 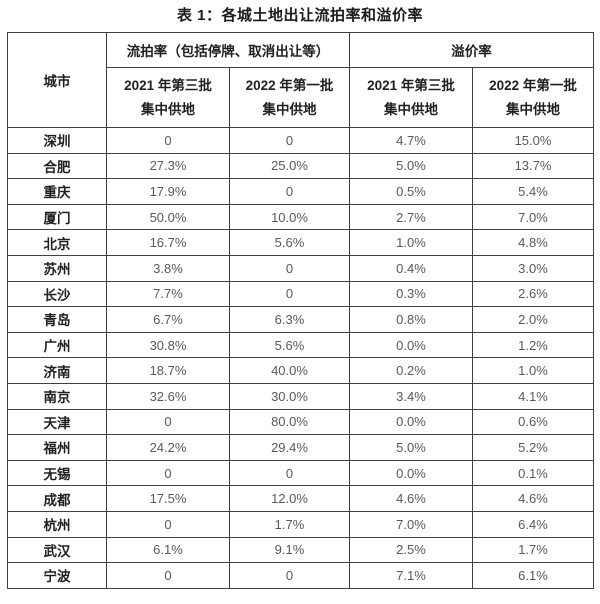 What do you see at coordinates (168, 242) in the screenshot?
I see `value-cell: 16.7%` at bounding box center [168, 242].